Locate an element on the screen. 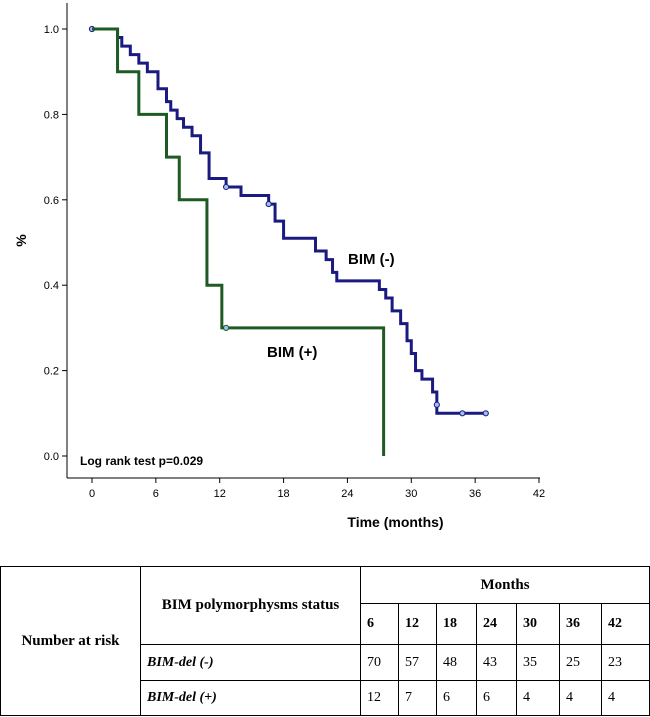 This screenshot has width=650, height=717. y-tick-label: 0.0 is located at coordinates (51, 457).